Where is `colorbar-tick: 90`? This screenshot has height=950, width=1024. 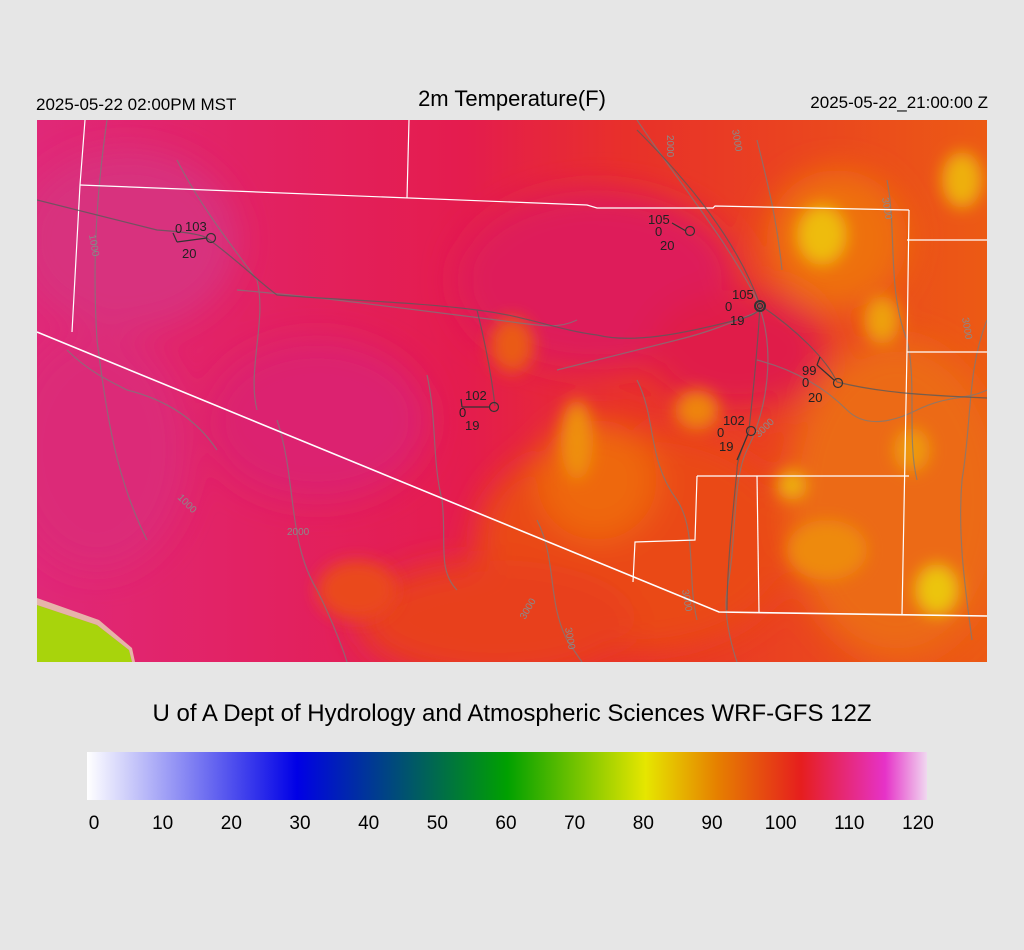 colorbar-tick: 90 is located at coordinates (712, 823).